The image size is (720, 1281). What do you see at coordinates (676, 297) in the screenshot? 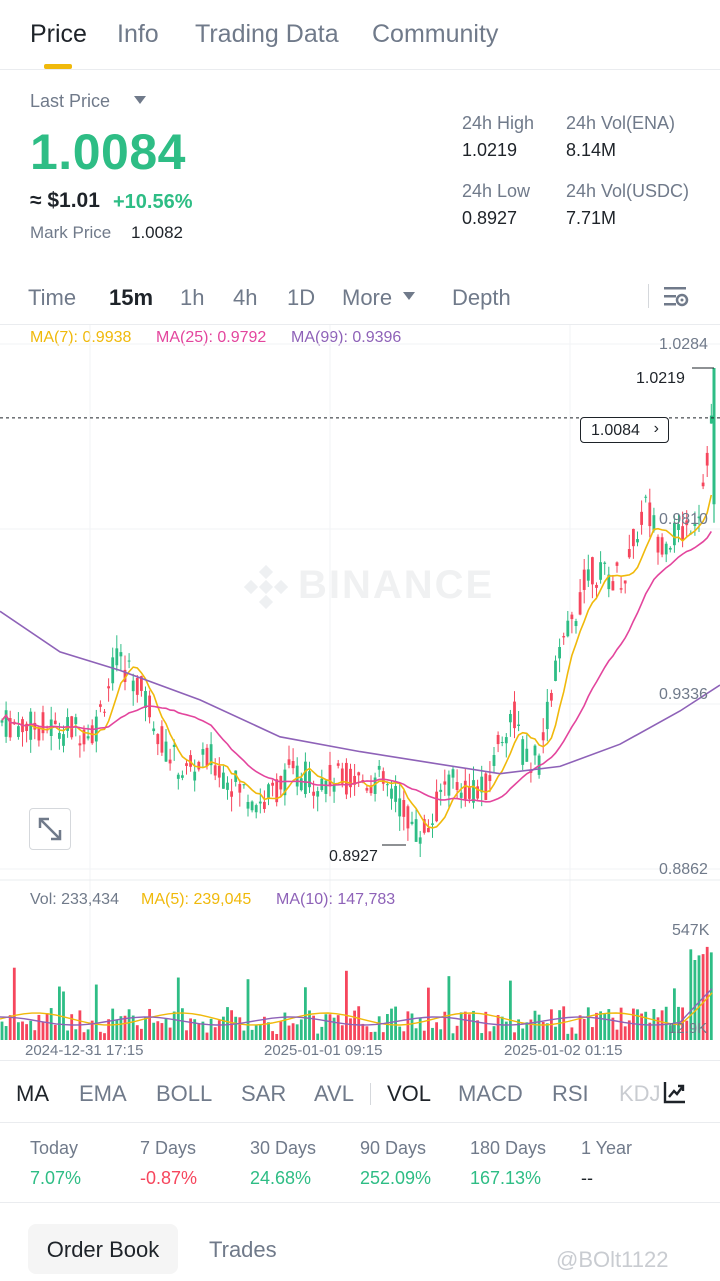
I see `chart-settings-icon` at bounding box center [676, 297].